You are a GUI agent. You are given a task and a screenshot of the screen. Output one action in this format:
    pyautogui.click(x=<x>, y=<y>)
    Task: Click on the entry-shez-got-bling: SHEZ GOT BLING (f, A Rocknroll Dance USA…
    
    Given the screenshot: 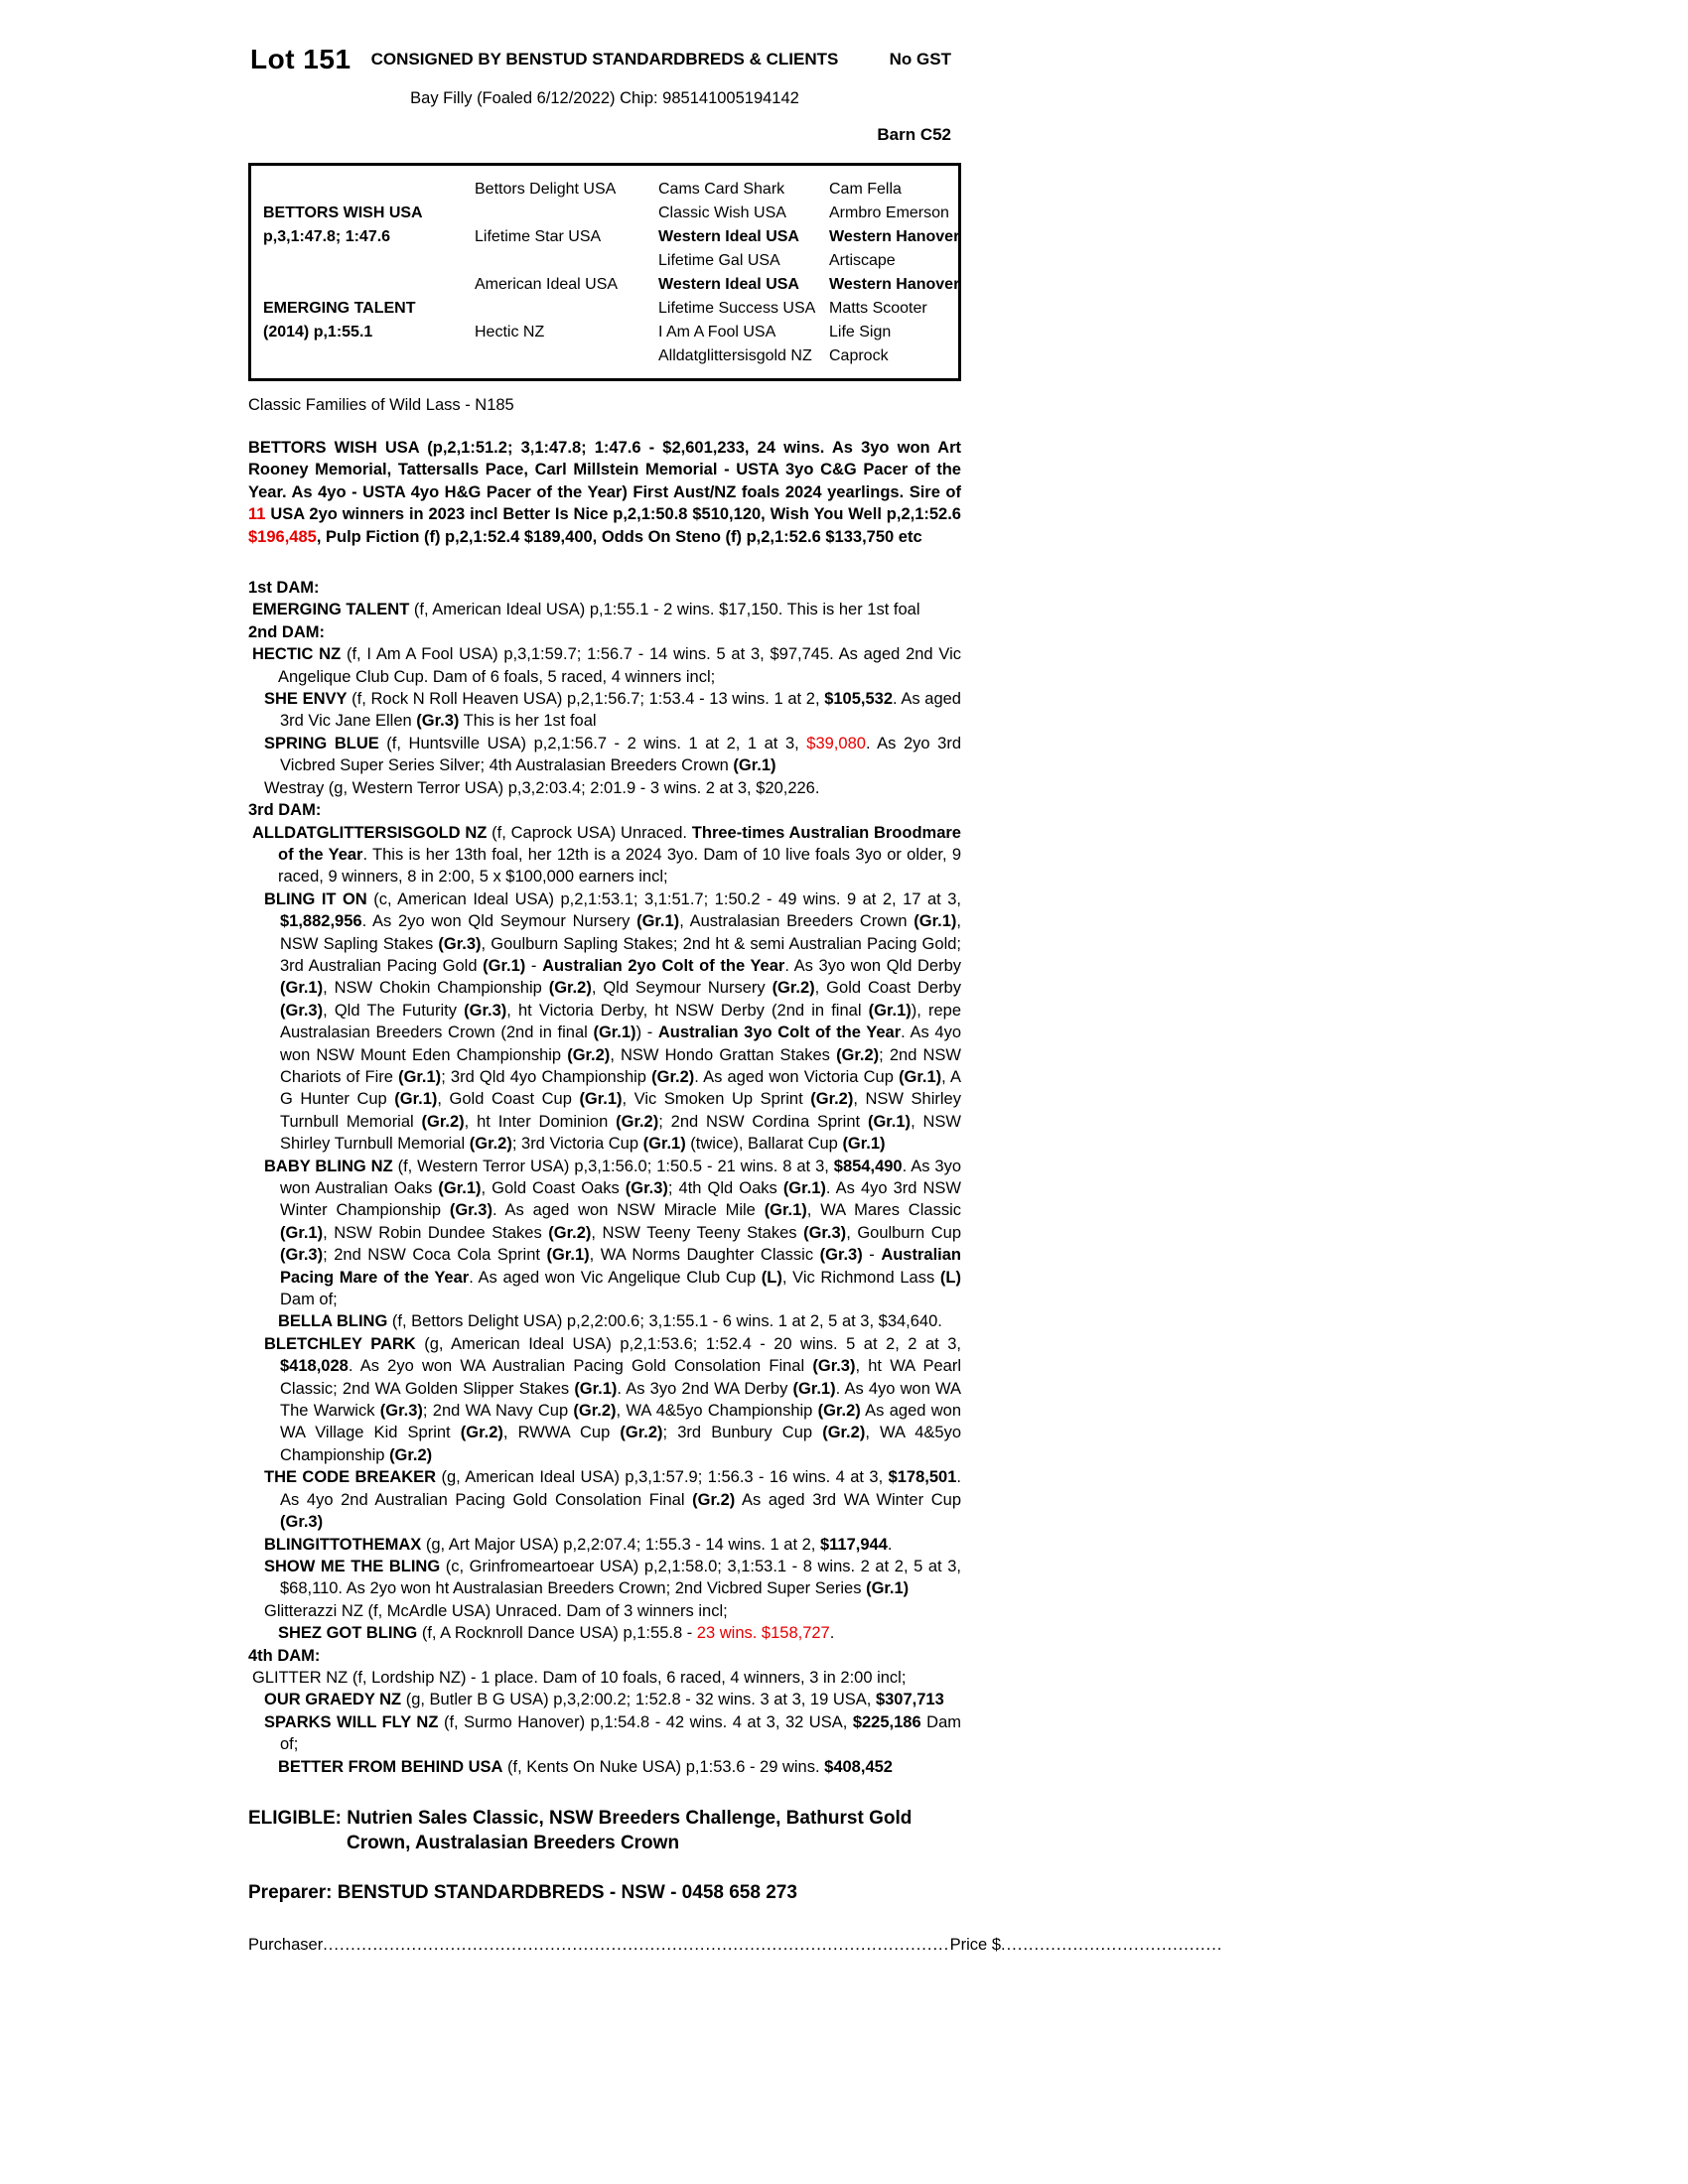 What is the action you would take?
    pyautogui.click(x=556, y=1633)
    